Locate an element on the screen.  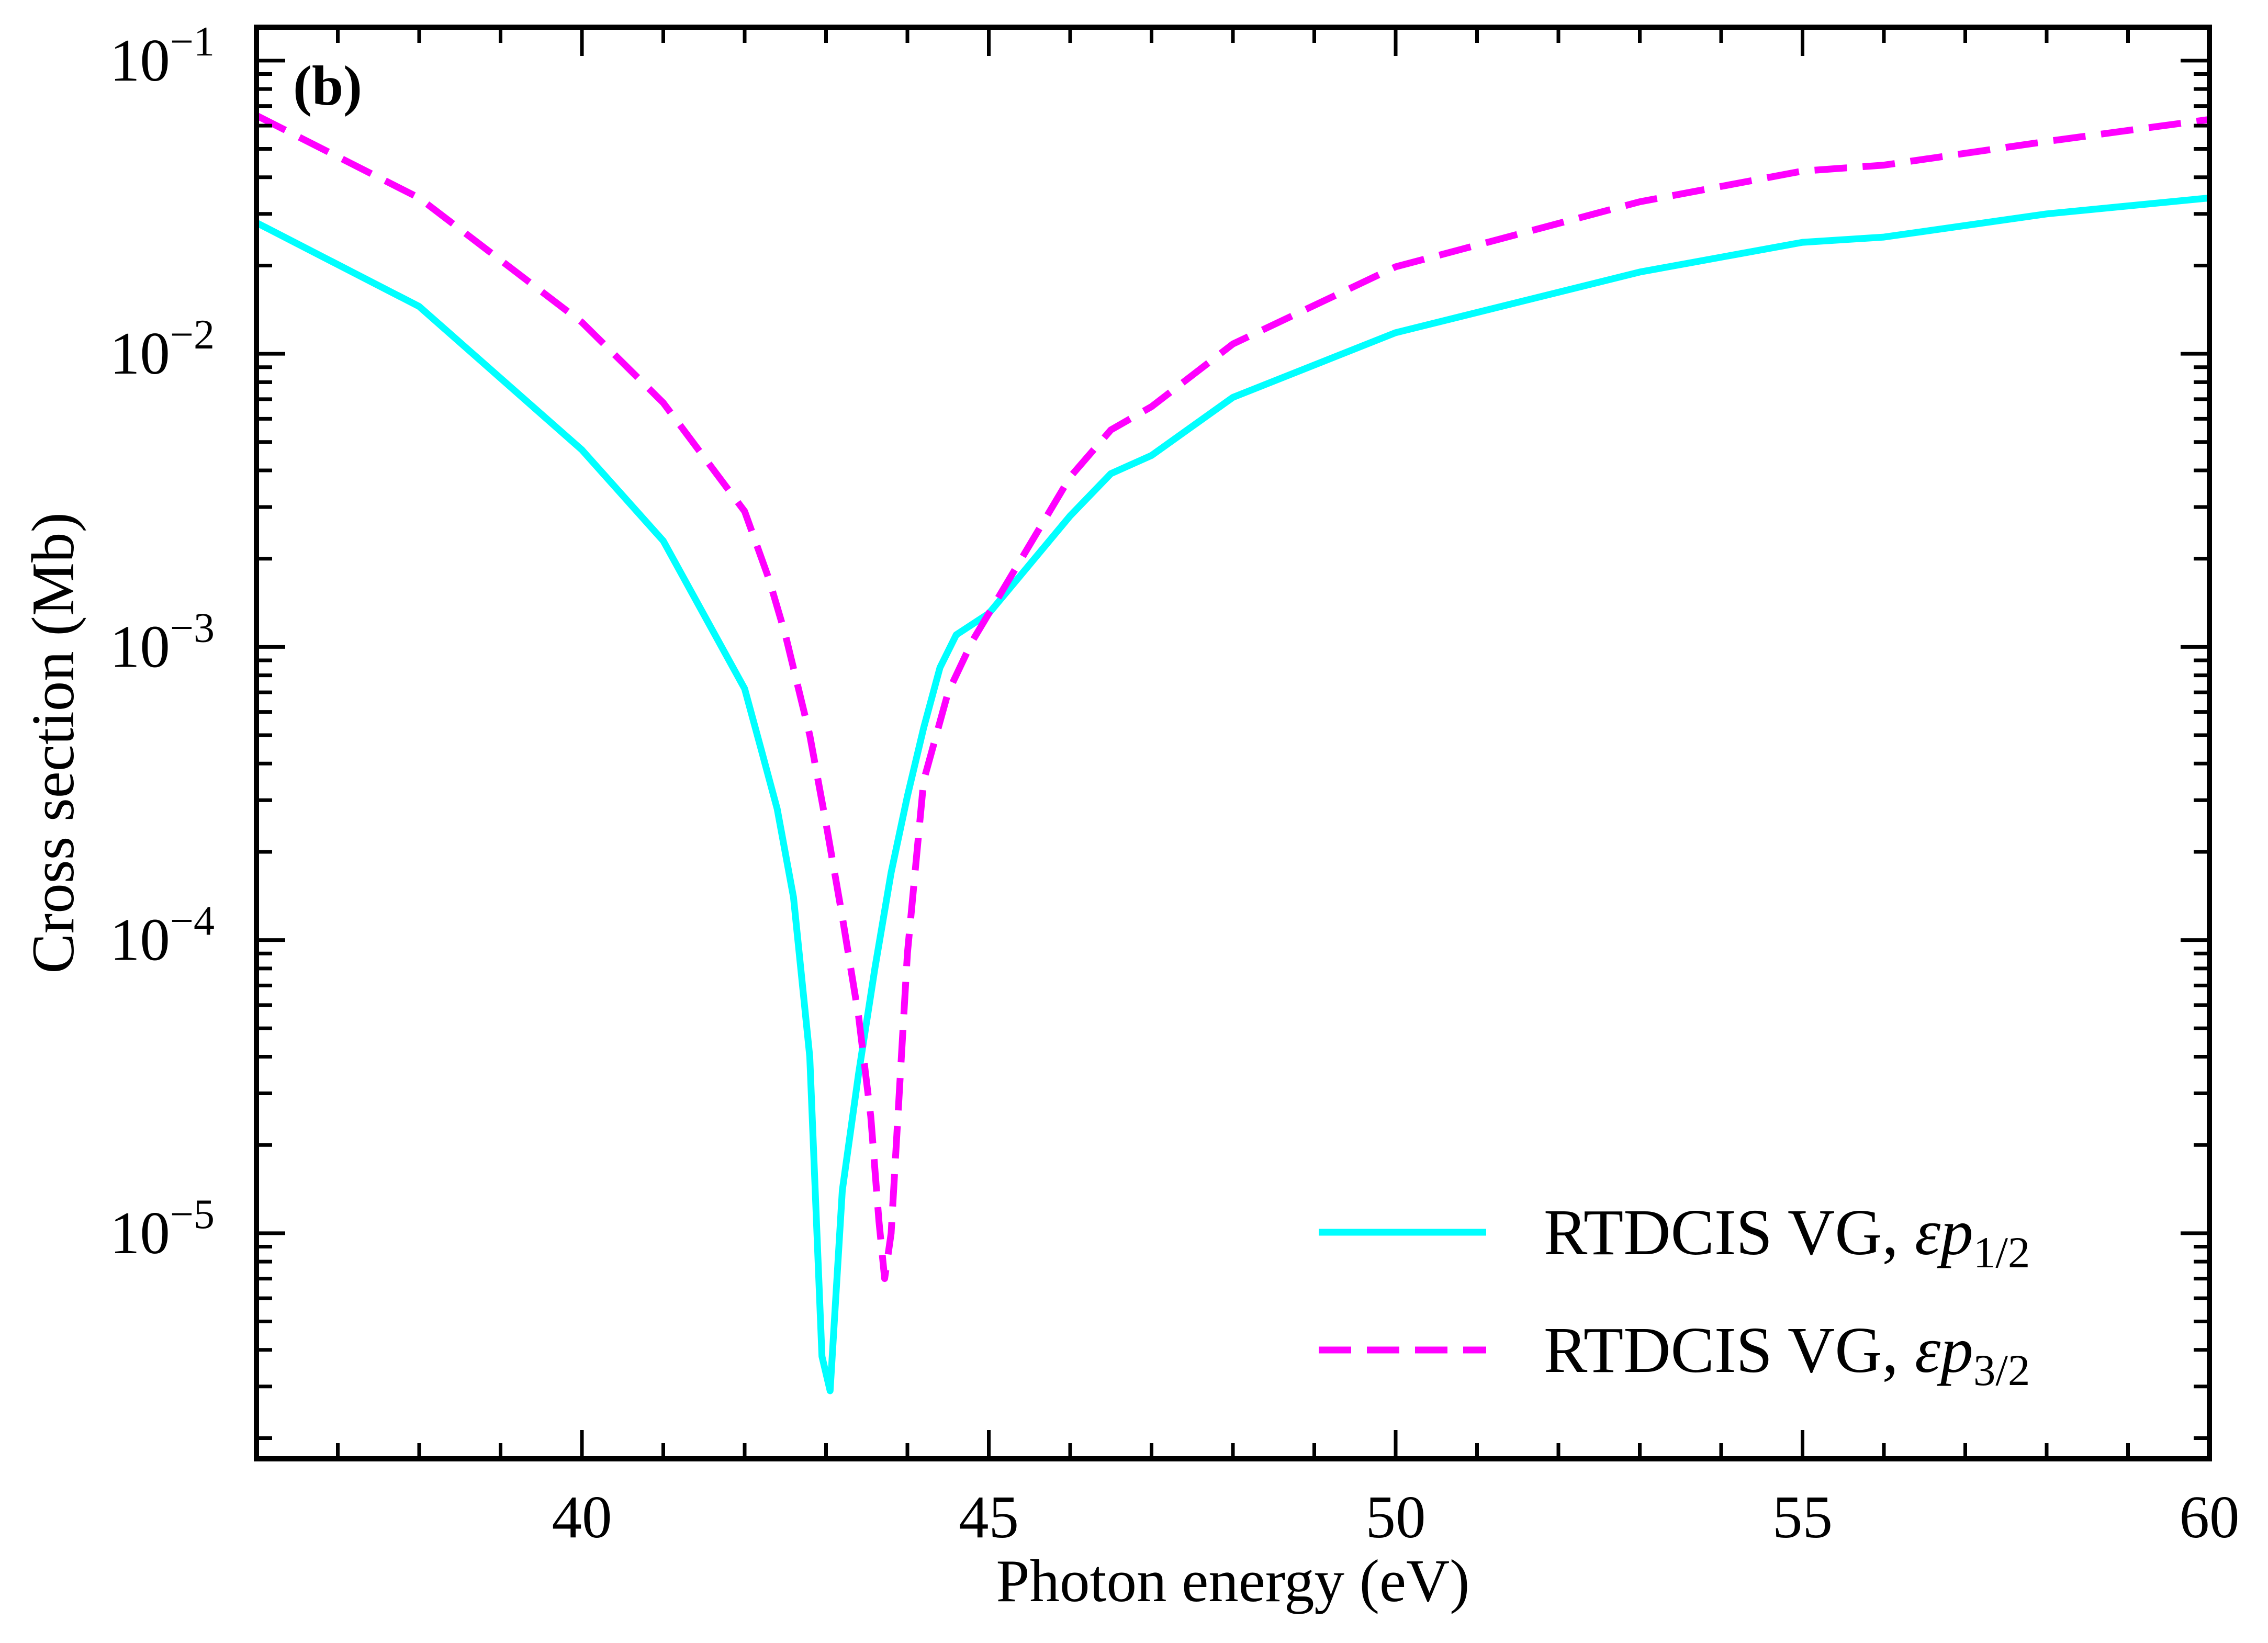
x-tick-label: 55 is located at coordinates (1802, 1517).